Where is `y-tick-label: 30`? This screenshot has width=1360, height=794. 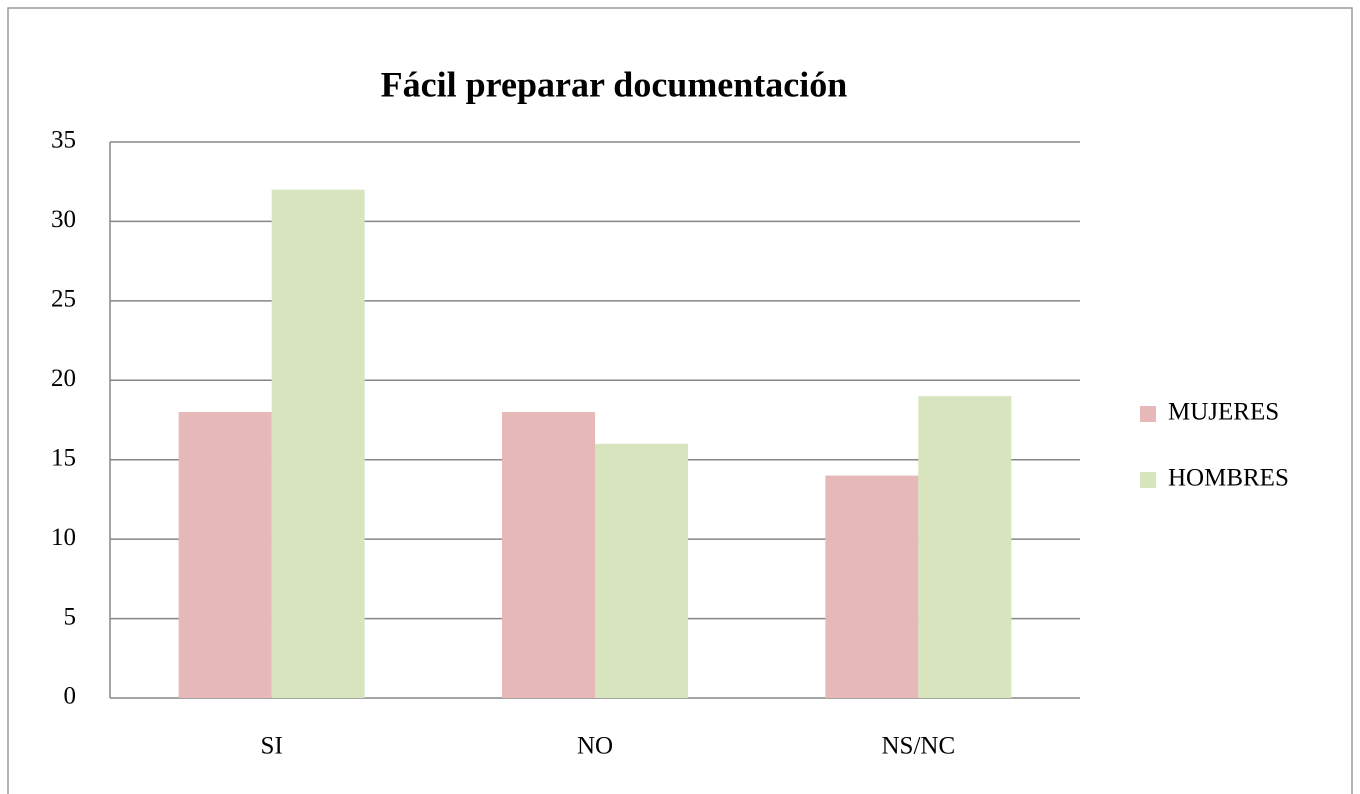 y-tick-label: 30 is located at coordinates (63, 219).